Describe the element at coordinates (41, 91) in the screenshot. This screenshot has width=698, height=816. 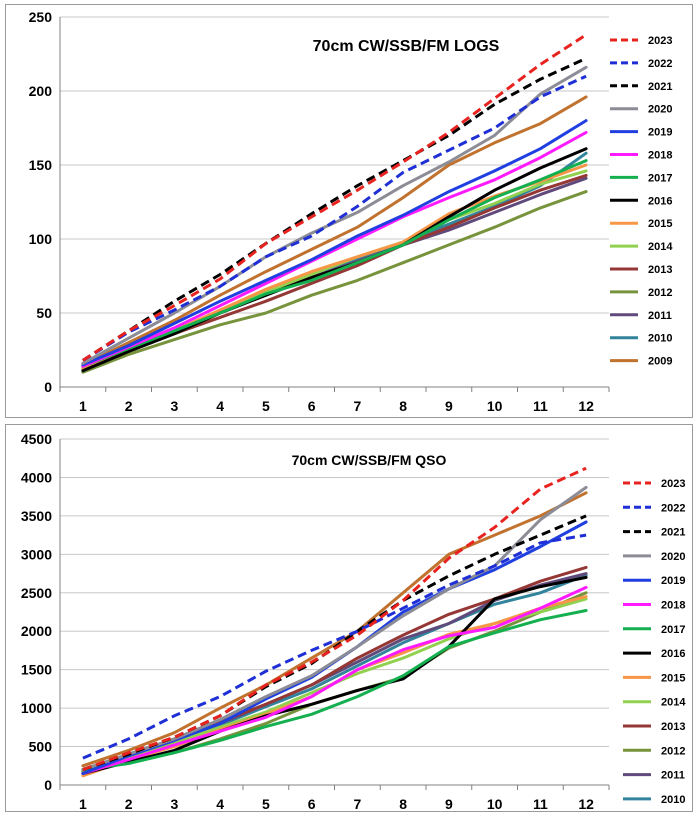
I see `y-tick-label: 200` at that location.